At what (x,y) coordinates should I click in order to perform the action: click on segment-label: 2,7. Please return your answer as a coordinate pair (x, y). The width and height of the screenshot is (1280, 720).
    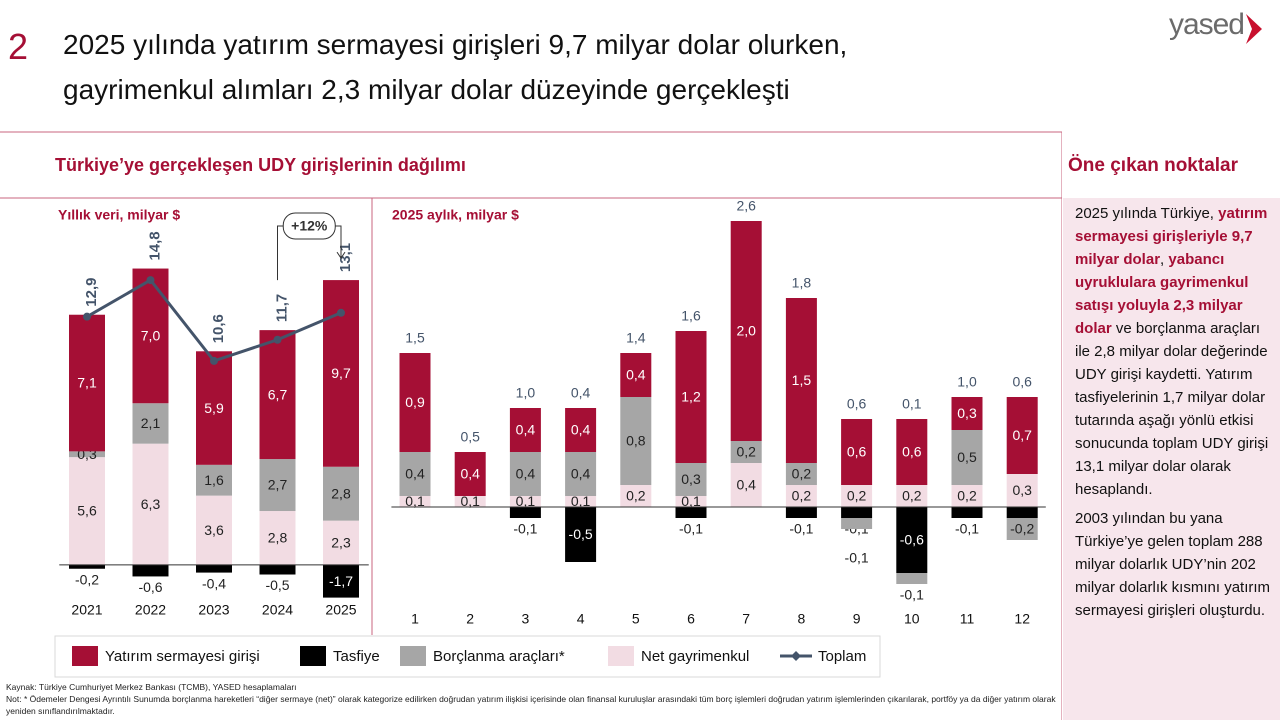
    Looking at the image, I should click on (278, 485).